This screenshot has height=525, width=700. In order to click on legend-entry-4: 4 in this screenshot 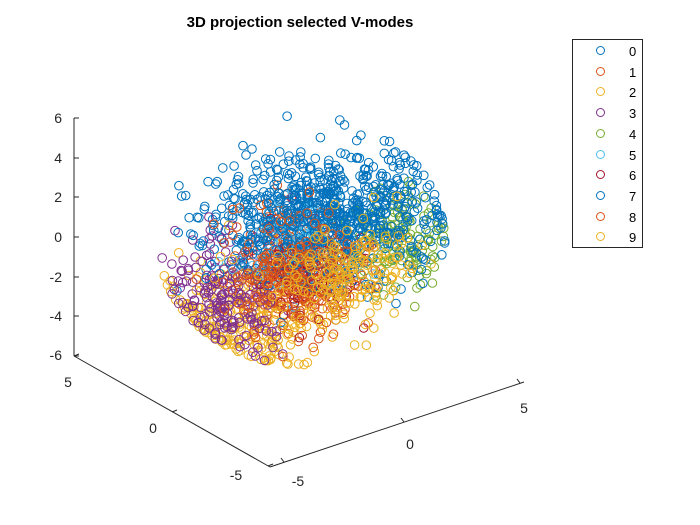, I will do `click(607, 135)`.